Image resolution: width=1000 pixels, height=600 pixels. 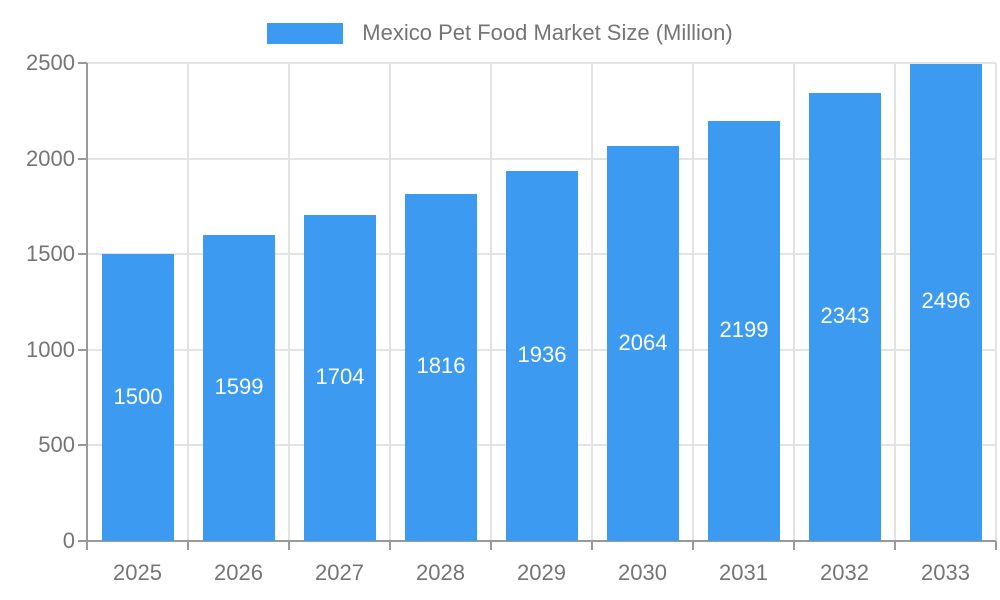 I want to click on bar-value-label: 2199, so click(x=744, y=329).